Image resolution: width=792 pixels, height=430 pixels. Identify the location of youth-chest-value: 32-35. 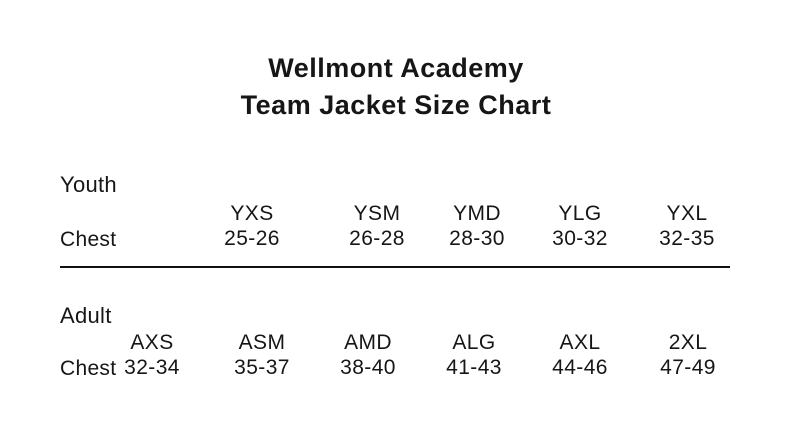
(687, 238).